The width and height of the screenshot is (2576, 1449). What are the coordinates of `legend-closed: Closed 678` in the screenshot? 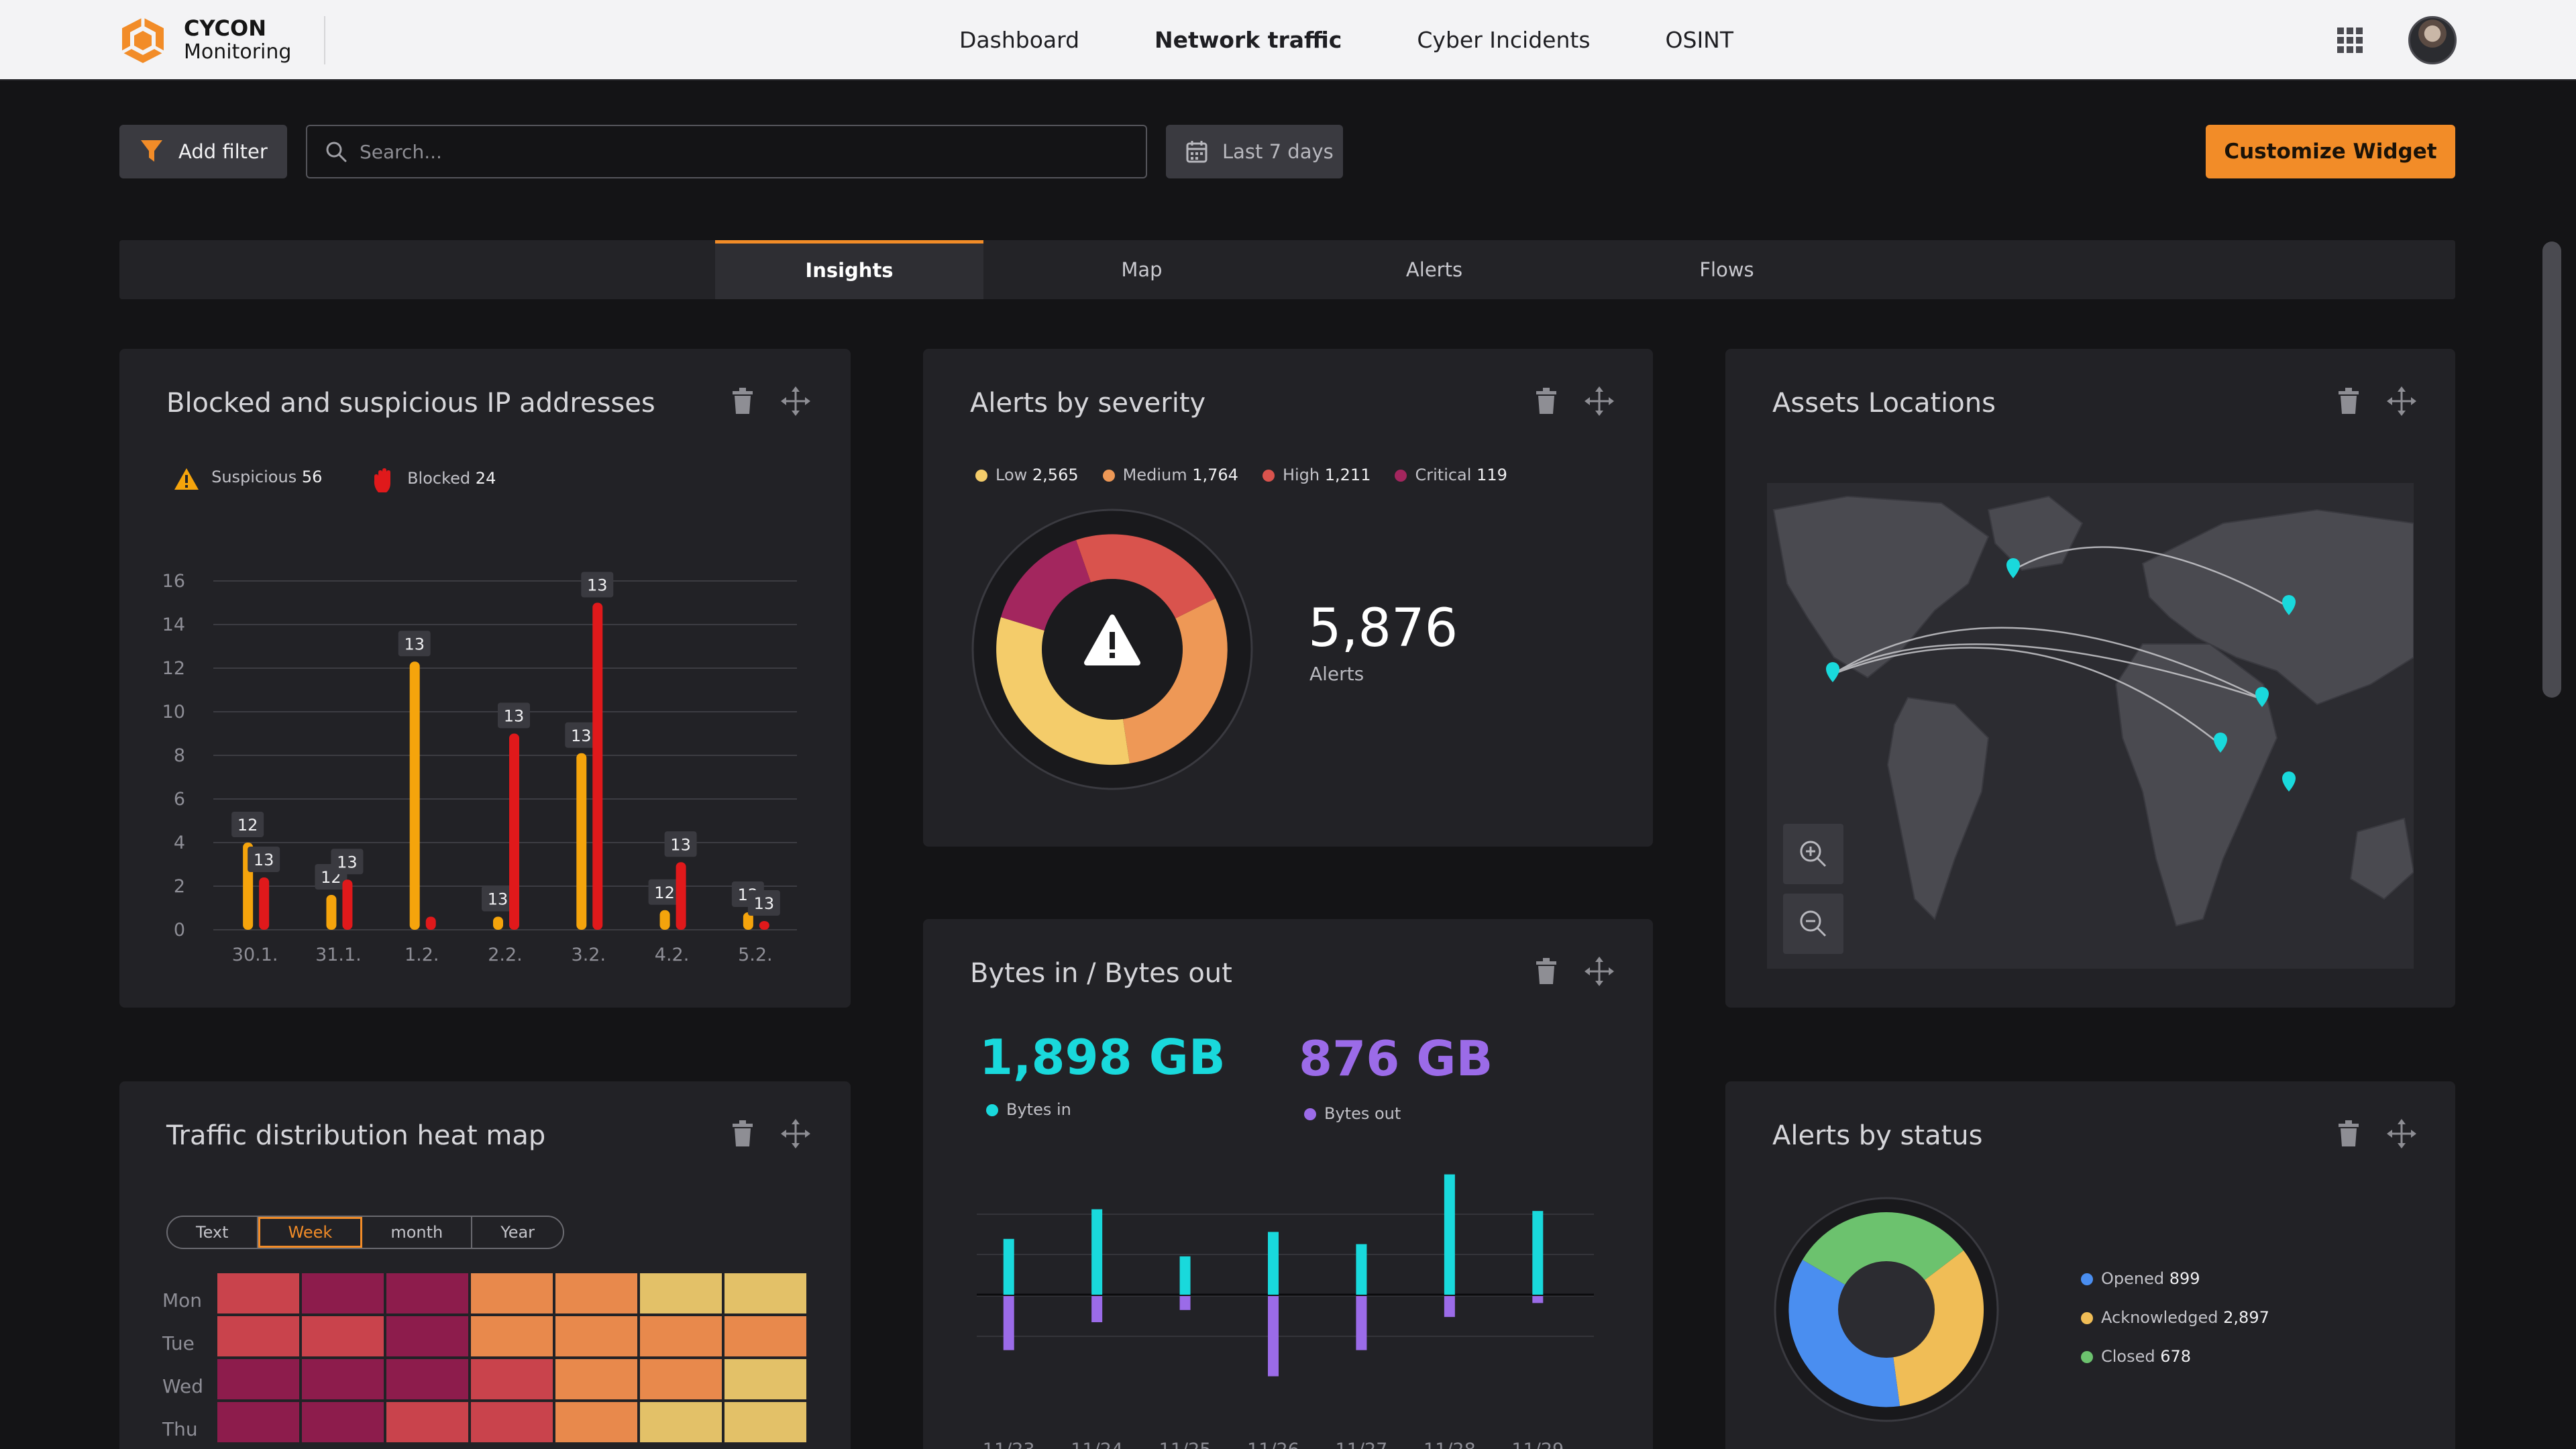 It's located at (2175, 1356).